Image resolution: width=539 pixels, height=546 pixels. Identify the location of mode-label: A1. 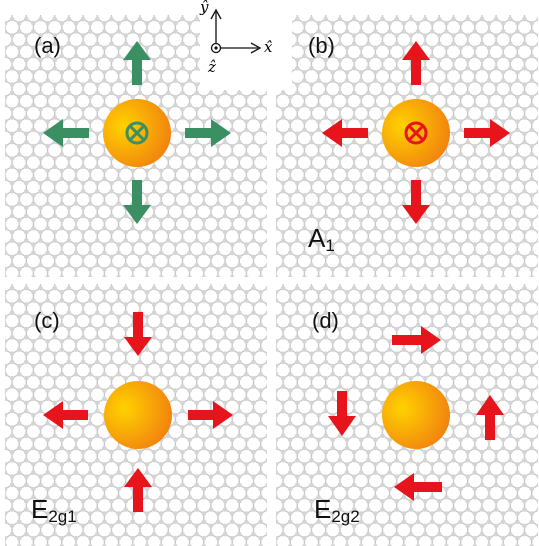
(321, 239).